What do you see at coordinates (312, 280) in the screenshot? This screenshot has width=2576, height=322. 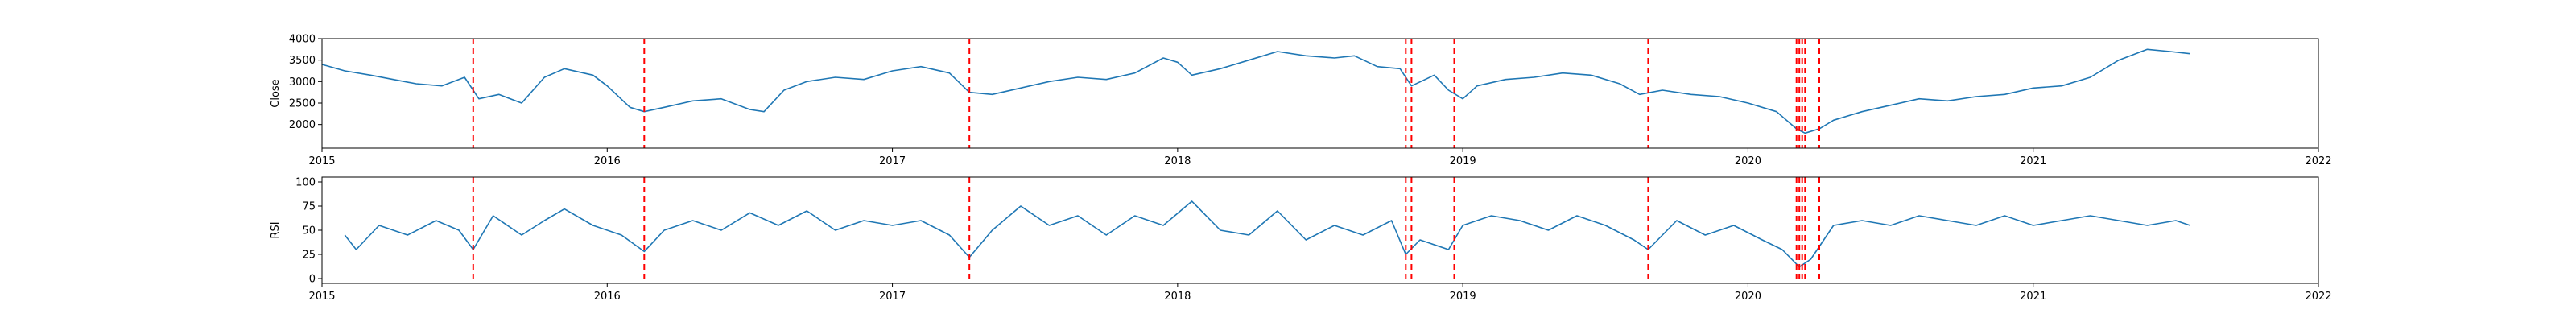 I see `y-tick-label: 0` at bounding box center [312, 280].